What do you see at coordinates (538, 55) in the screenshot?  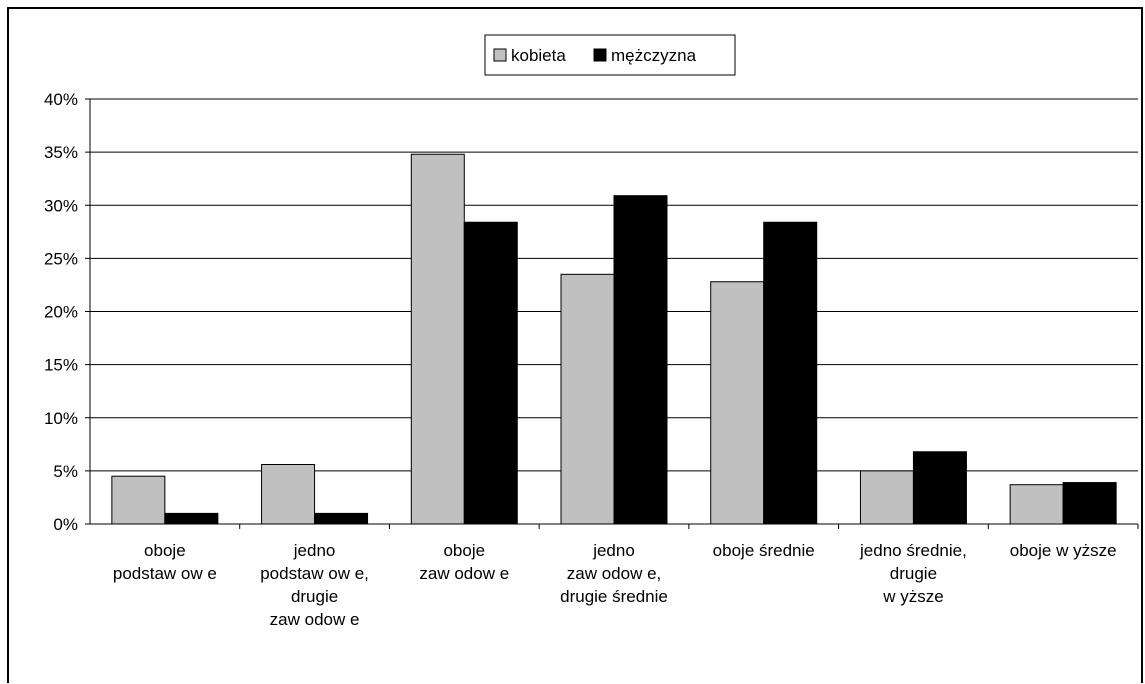 I see `legend-label: kobieta` at bounding box center [538, 55].